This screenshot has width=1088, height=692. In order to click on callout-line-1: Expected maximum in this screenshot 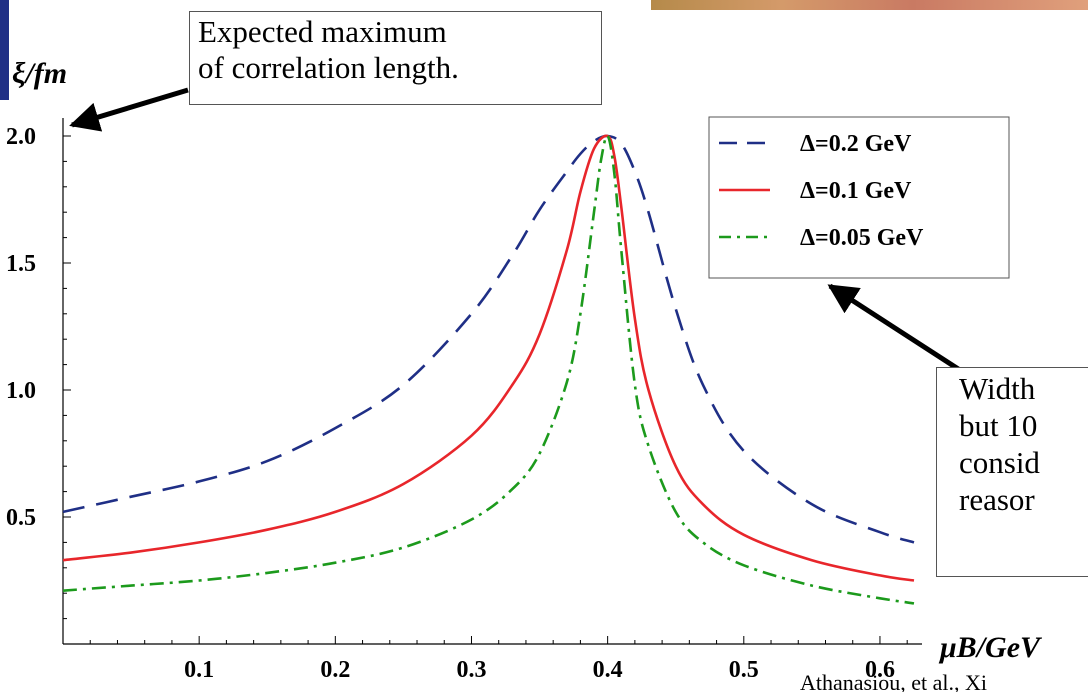, I will do `click(322, 31)`.